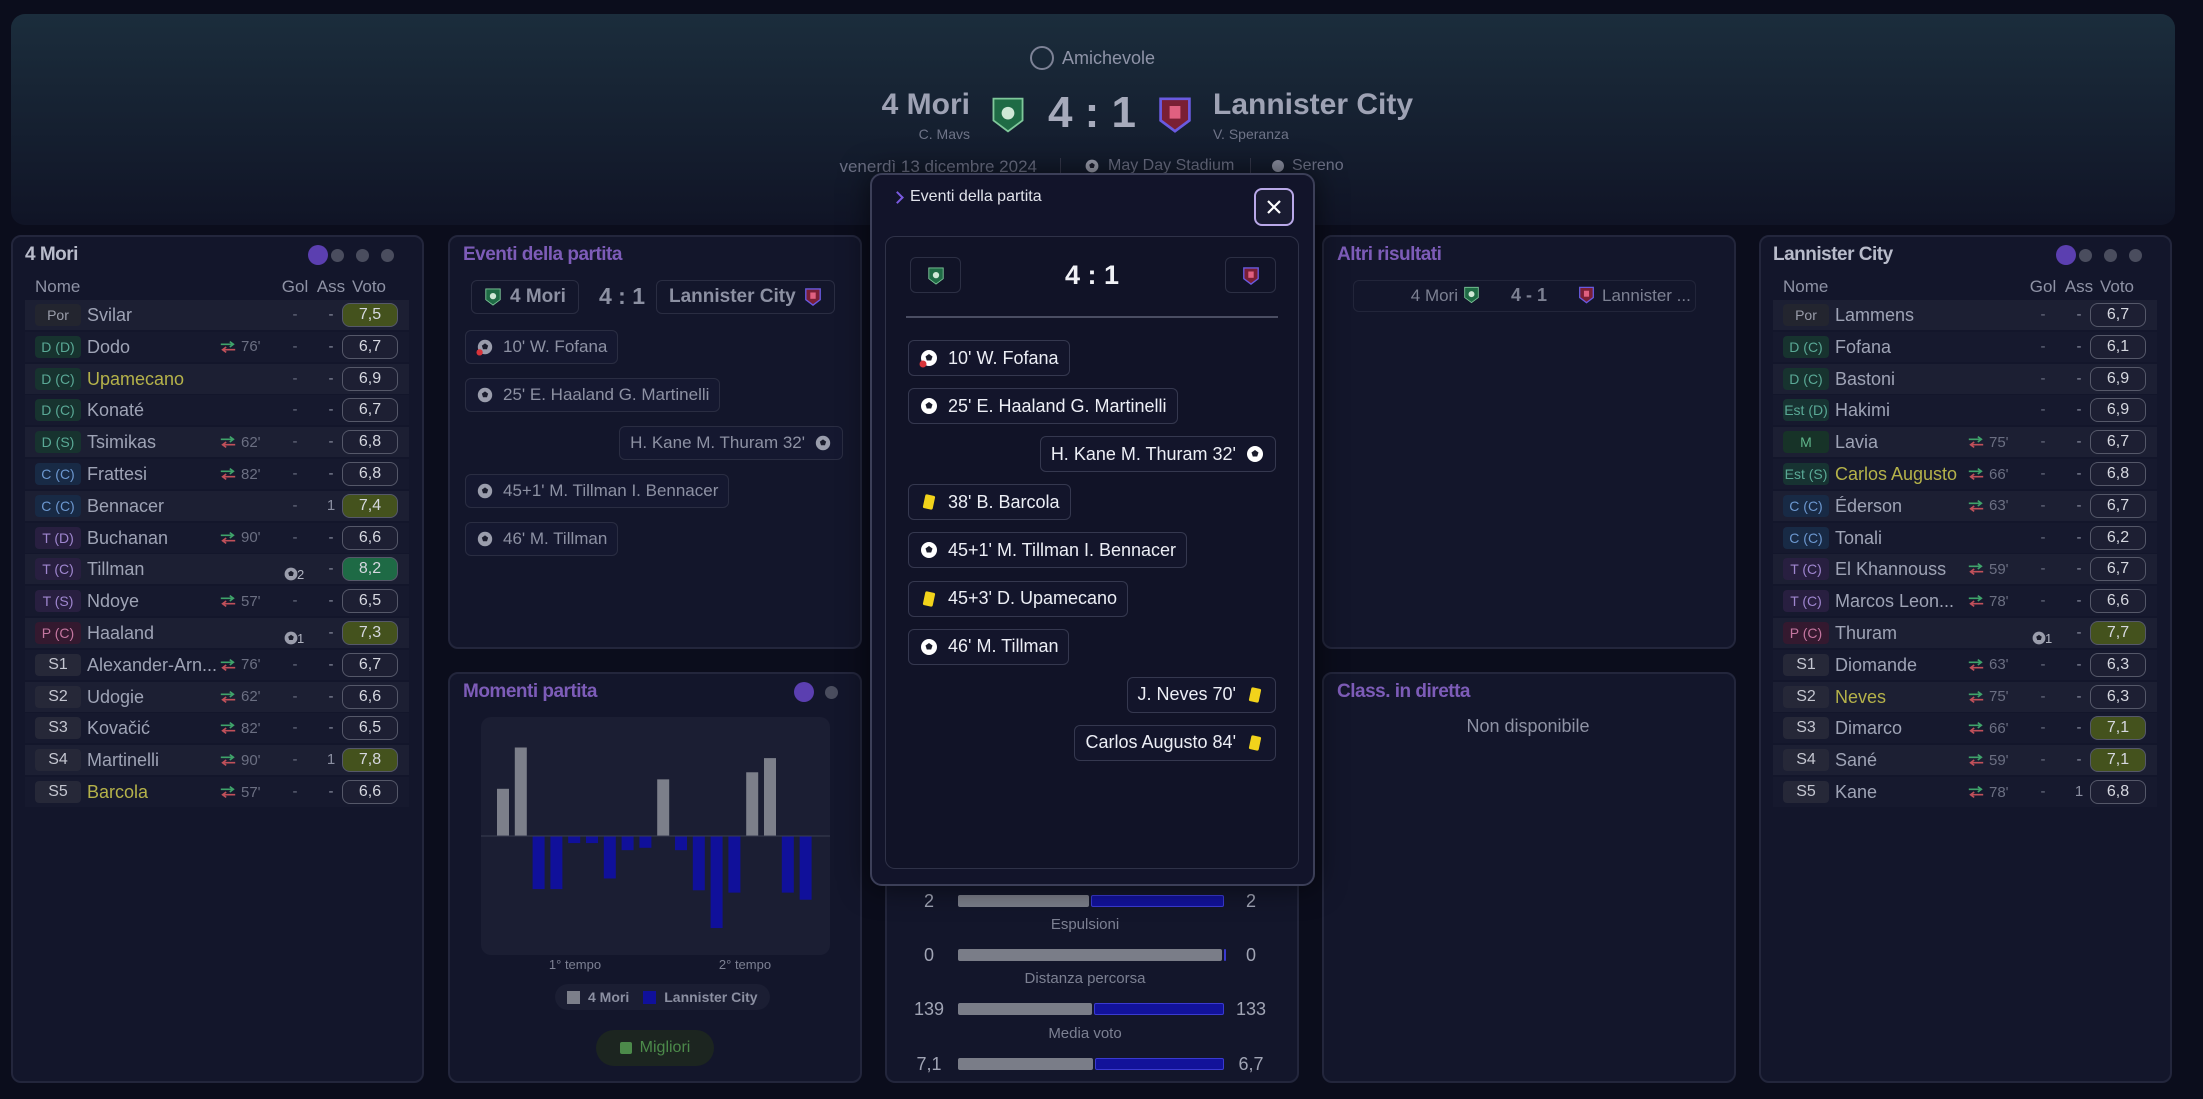 The width and height of the screenshot is (2203, 1099). What do you see at coordinates (58, 442) in the screenshot?
I see `position-badge: D (S)` at bounding box center [58, 442].